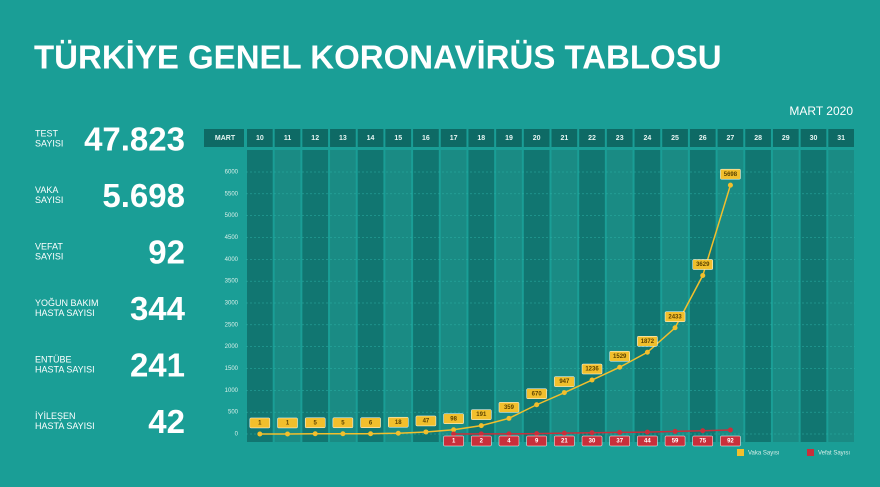 The height and width of the screenshot is (487, 880). I want to click on data-label: 30, so click(592, 442).